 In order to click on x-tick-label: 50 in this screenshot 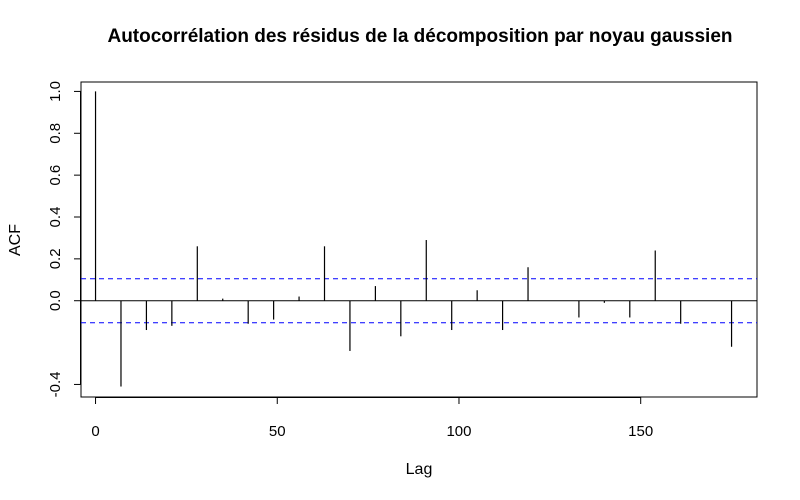, I will do `click(277, 431)`.